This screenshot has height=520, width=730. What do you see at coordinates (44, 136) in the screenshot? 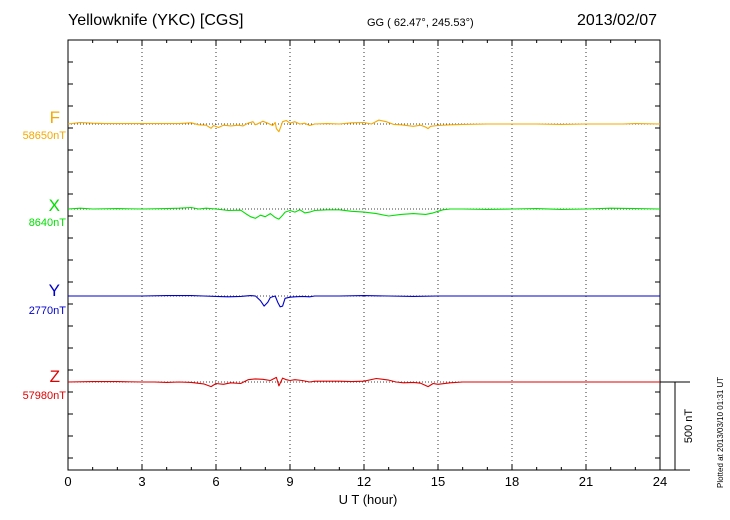
I see `channel-baseline-f: 58650nT` at bounding box center [44, 136].